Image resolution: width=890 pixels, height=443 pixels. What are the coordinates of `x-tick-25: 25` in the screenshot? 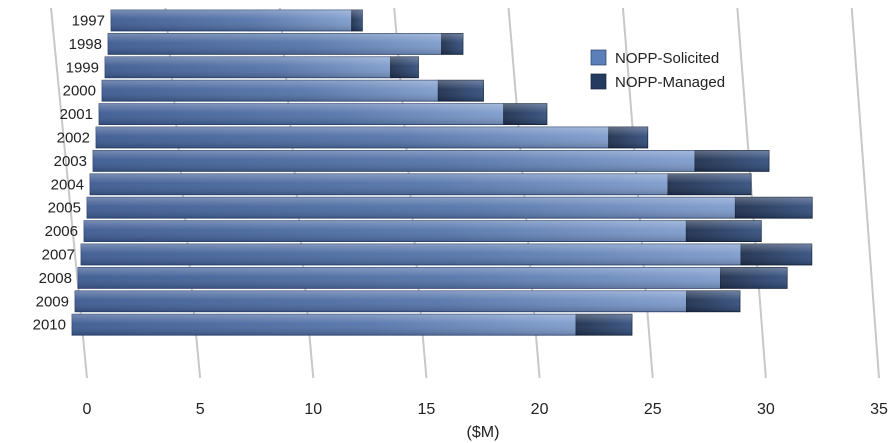 It's located at (653, 409).